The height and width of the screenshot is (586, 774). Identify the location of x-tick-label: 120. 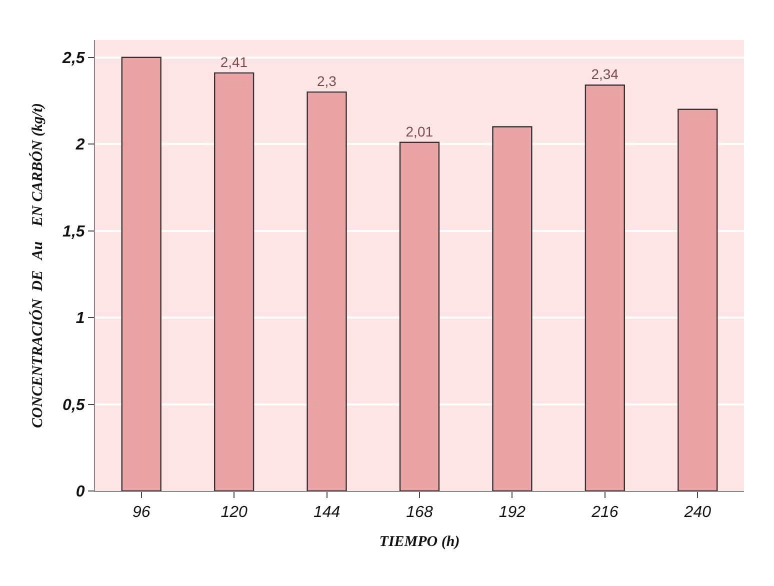
(234, 513).